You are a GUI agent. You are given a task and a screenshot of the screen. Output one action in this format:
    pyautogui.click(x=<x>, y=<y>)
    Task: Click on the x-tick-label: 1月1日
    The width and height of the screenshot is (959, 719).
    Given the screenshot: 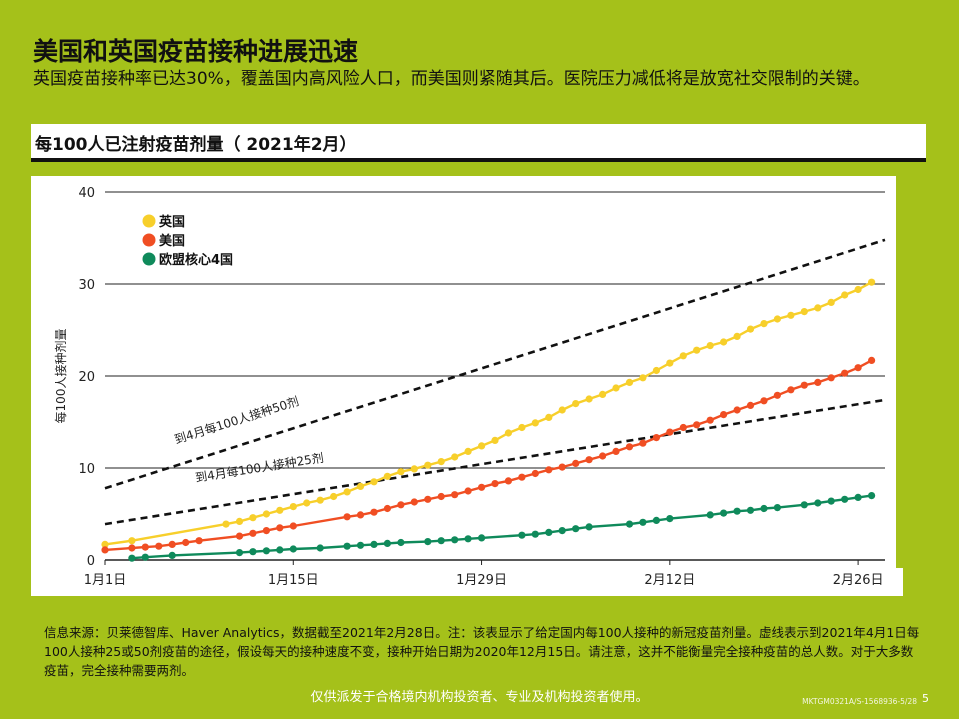 What is the action you would take?
    pyautogui.click(x=105, y=580)
    